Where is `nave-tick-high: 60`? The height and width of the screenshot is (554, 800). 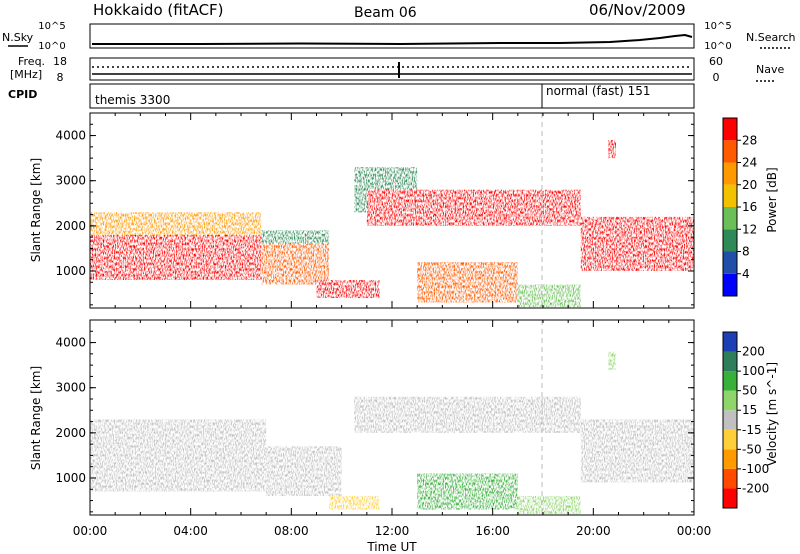
nave-tick-high: 60 is located at coordinates (716, 61).